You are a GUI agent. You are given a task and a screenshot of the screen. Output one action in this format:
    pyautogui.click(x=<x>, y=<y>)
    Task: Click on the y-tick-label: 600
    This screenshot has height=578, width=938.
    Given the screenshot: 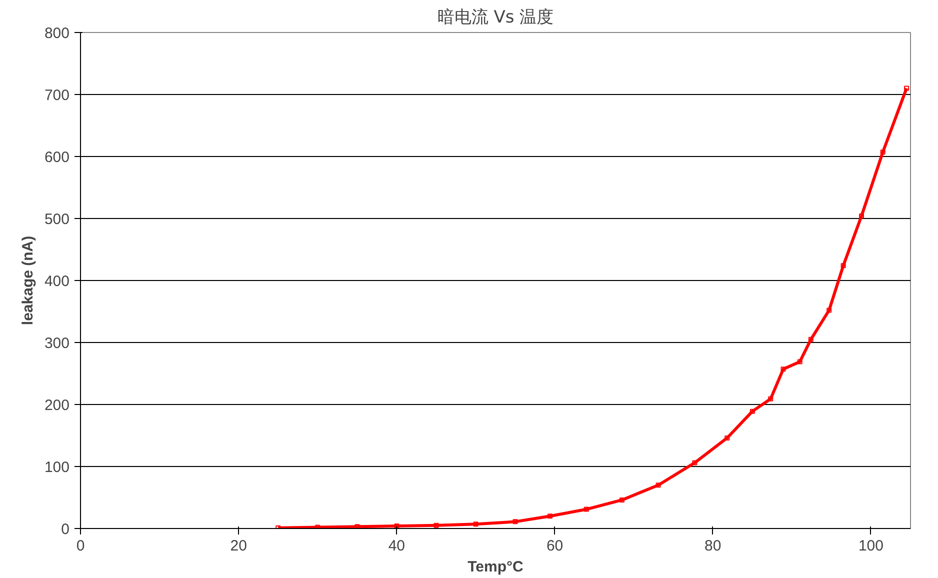 What is the action you would take?
    pyautogui.click(x=57, y=157)
    